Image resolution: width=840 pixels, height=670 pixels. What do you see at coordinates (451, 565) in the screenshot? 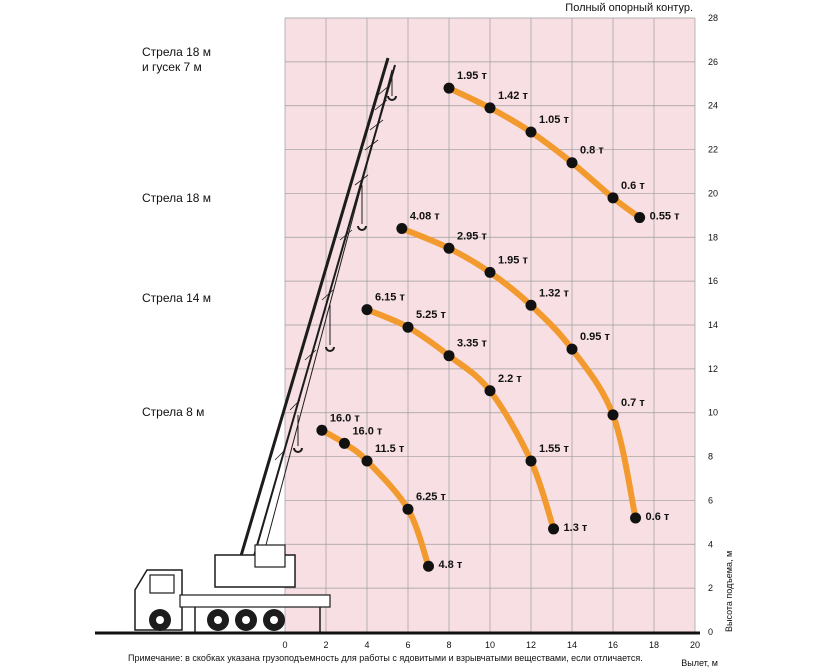
I see `data-label: 4.8 т` at bounding box center [451, 565].